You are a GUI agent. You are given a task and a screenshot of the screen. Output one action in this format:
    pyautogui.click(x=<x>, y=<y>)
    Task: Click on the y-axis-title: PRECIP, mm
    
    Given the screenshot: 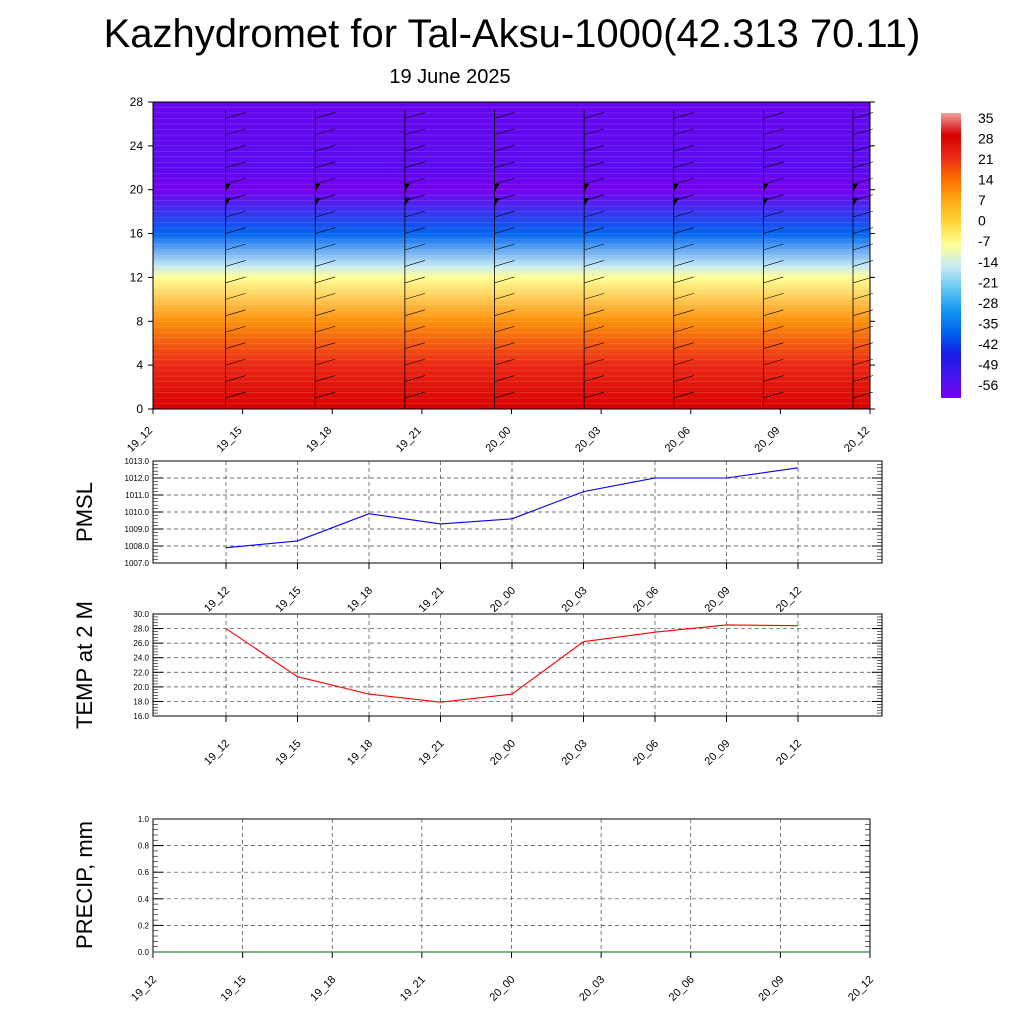 What is the action you would take?
    pyautogui.click(x=84, y=885)
    